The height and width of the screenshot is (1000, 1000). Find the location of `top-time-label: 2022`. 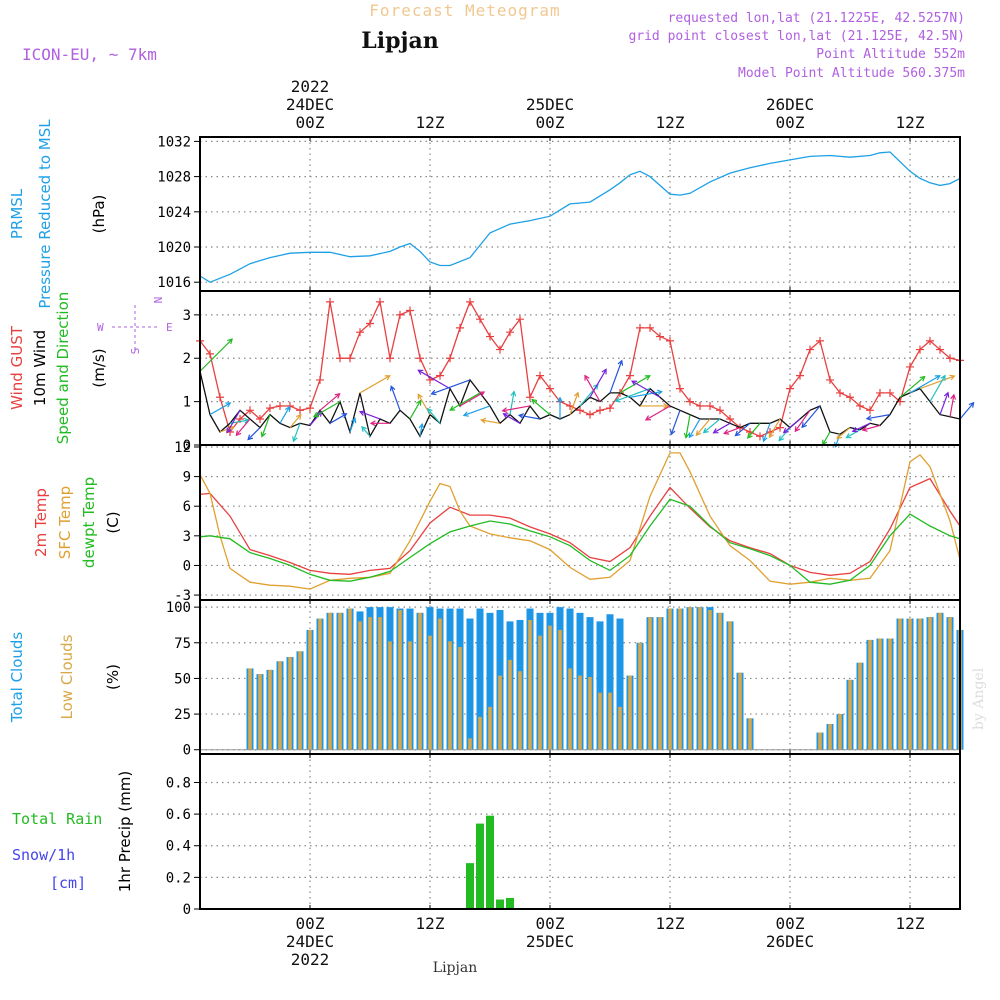

top-time-label: 2022 is located at coordinates (310, 86).